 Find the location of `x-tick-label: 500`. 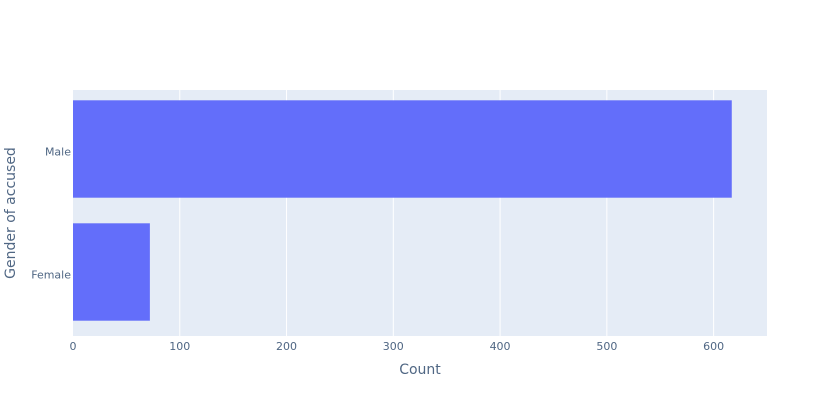

x-tick-label: 500 is located at coordinates (606, 346).